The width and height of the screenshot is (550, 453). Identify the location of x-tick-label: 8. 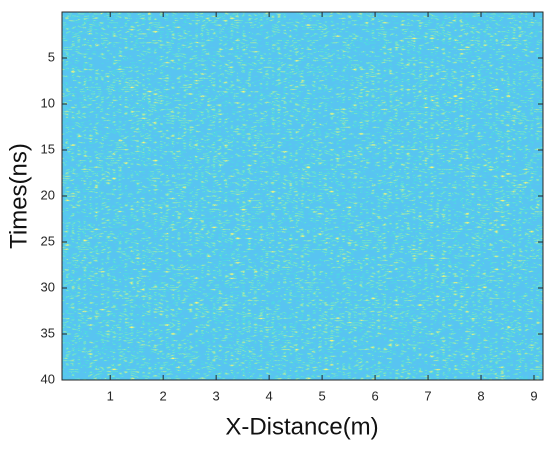
(480, 395).